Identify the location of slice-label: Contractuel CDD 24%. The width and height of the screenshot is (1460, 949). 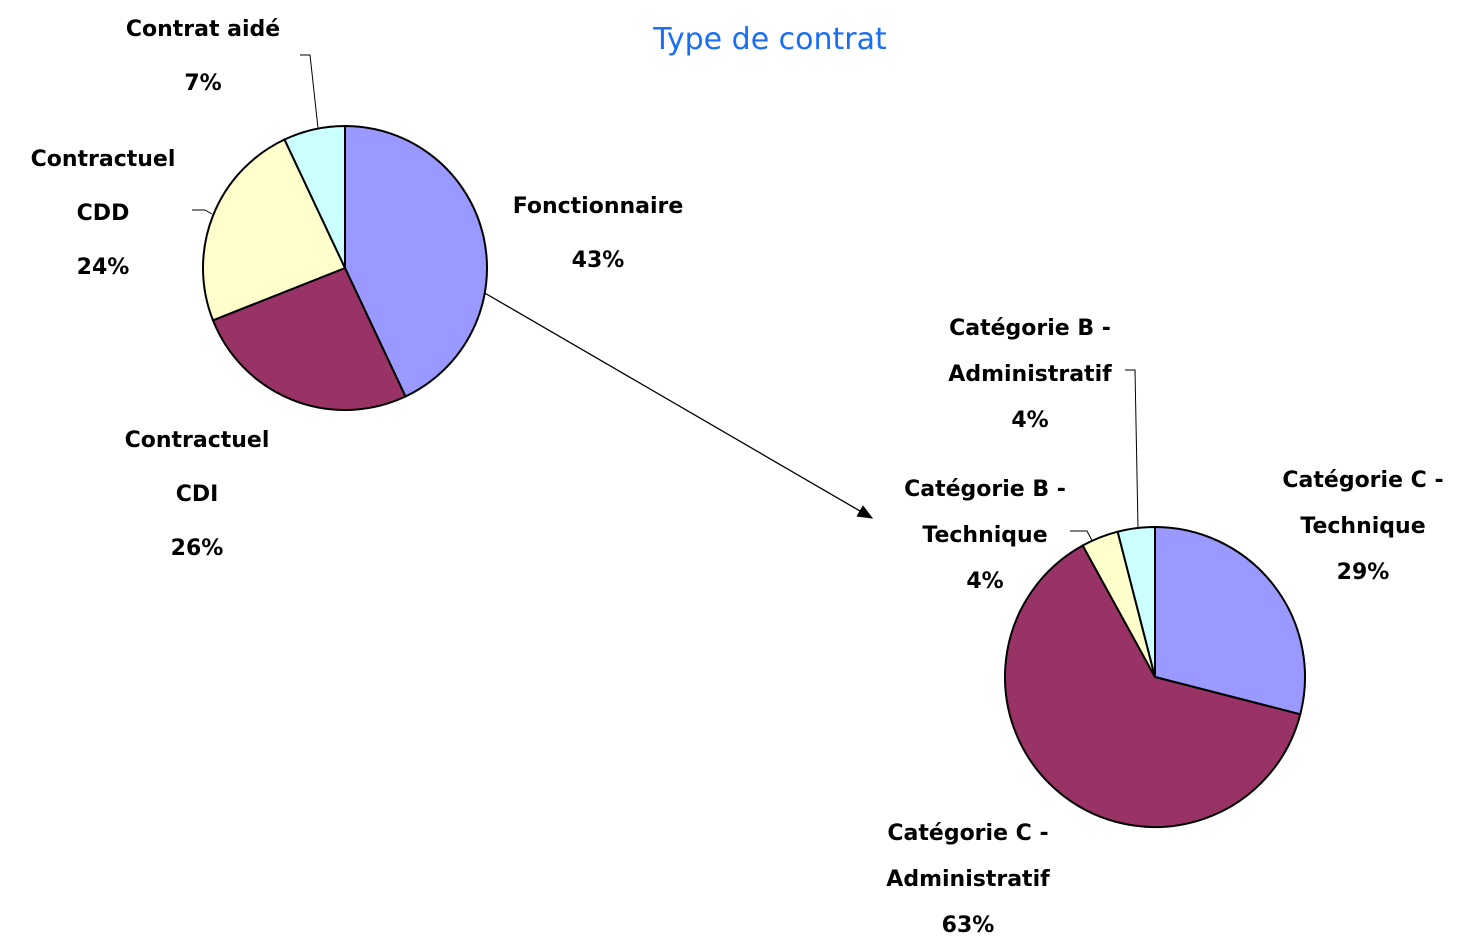
(103, 214).